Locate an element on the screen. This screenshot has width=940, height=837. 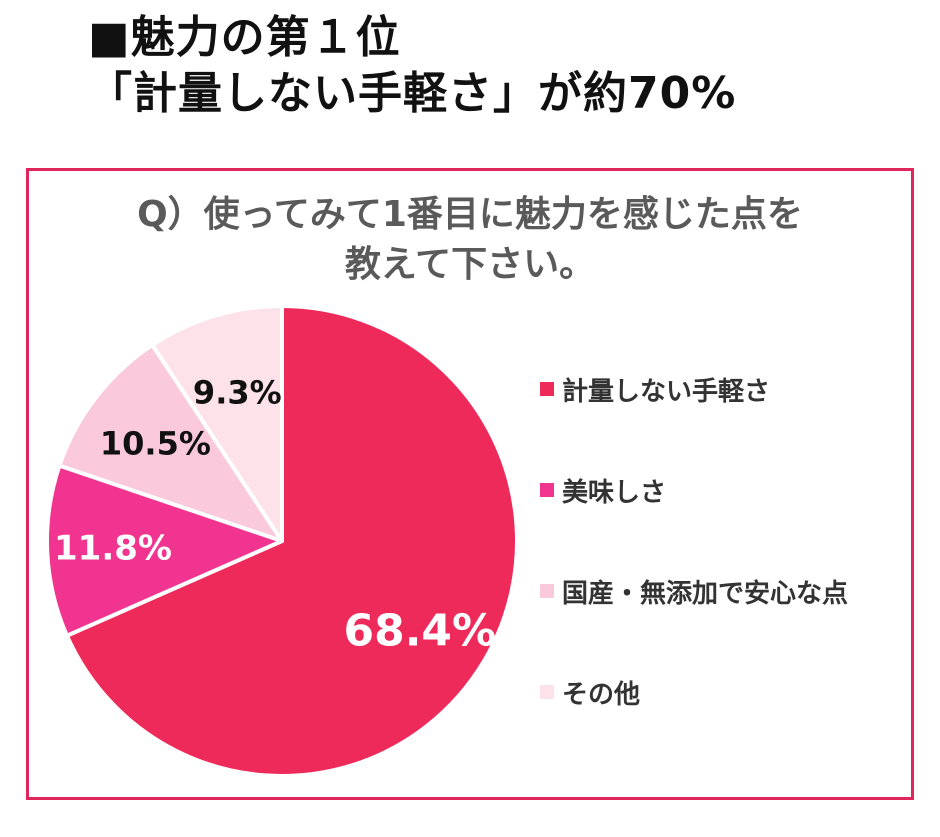
pie-data-label: 11.8% is located at coordinates (113, 548).